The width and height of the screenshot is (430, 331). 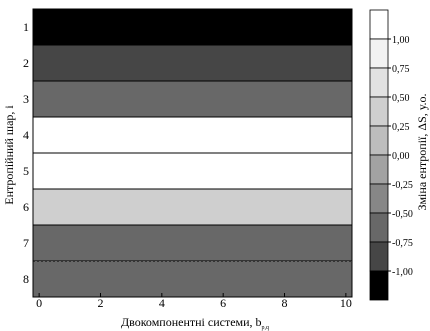 What do you see at coordinates (26, 135) in the screenshot?
I see `y-tick-label-4: 4` at bounding box center [26, 135].